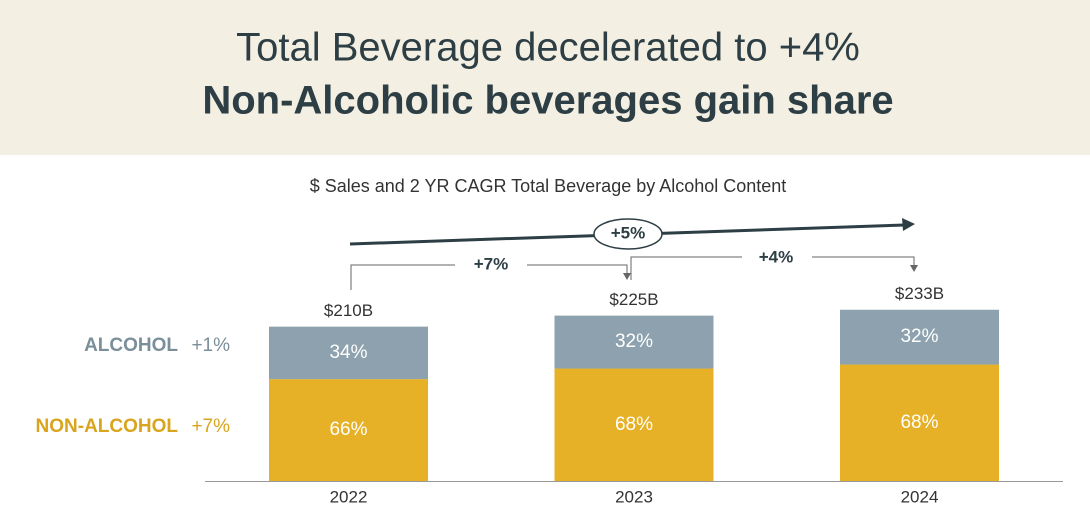 Image resolution: width=1090 pixels, height=516 pixels. I want to click on subtitle: Non-Alcoholic beverages gain share, so click(547, 101).